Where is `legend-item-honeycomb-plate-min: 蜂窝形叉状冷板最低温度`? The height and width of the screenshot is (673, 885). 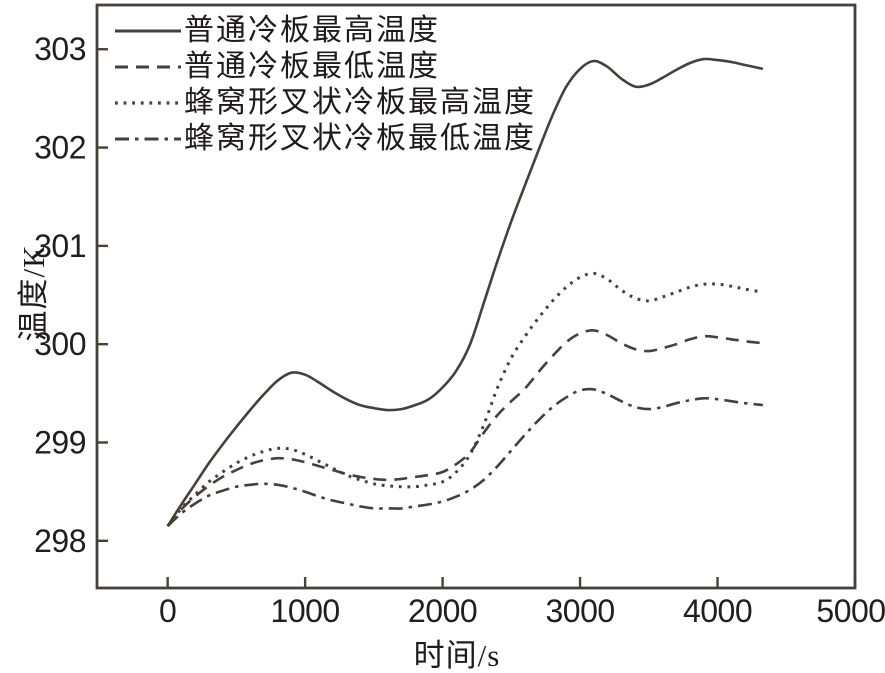 legend-item-honeycomb-plate-min: 蜂窝形叉状冷板最低温度 is located at coordinates (324, 139).